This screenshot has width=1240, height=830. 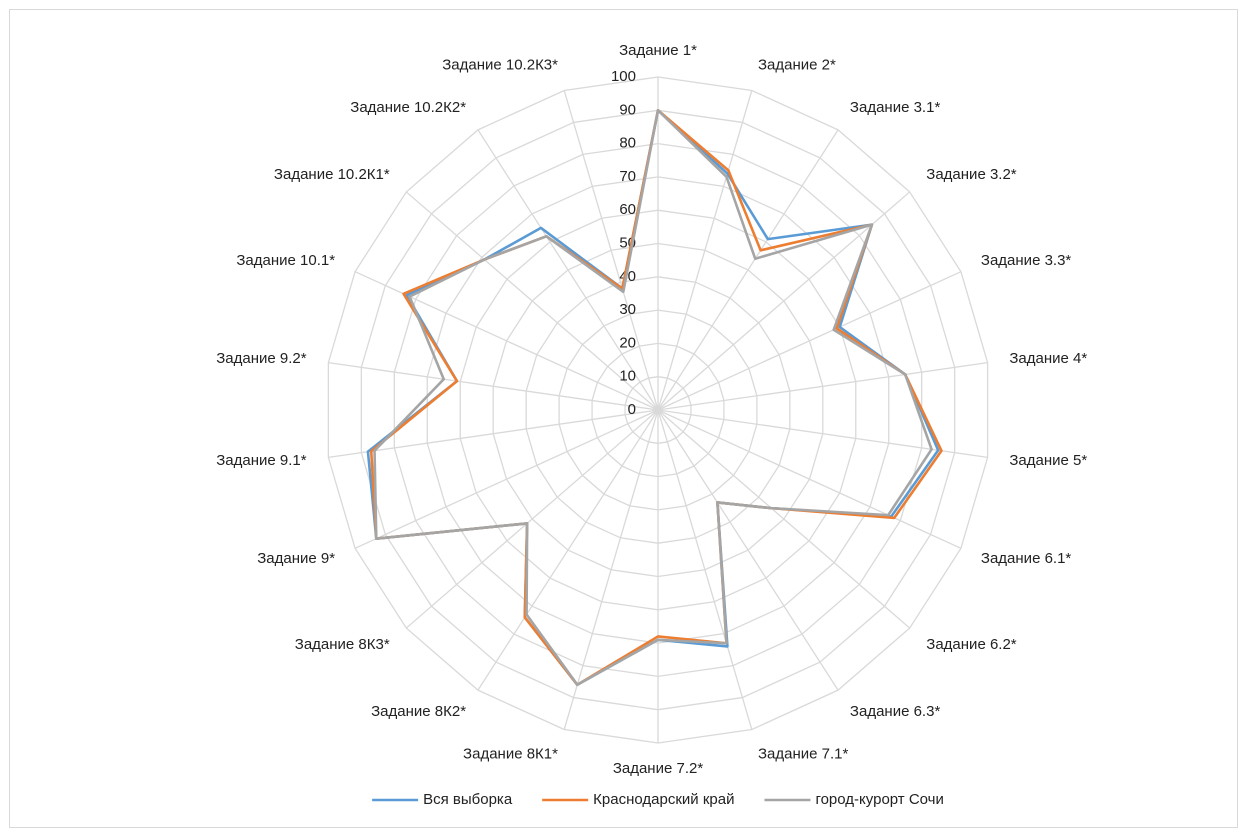 I want to click on category-label: Задание 7.1*, so click(x=803, y=753).